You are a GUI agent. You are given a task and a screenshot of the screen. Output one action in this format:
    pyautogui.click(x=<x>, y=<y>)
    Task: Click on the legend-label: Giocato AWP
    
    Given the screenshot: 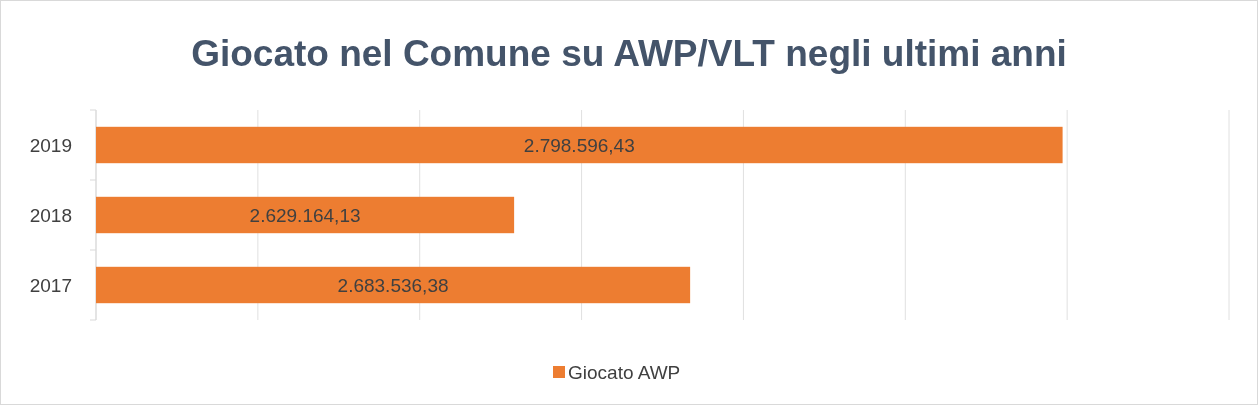 What is the action you would take?
    pyautogui.click(x=624, y=372)
    